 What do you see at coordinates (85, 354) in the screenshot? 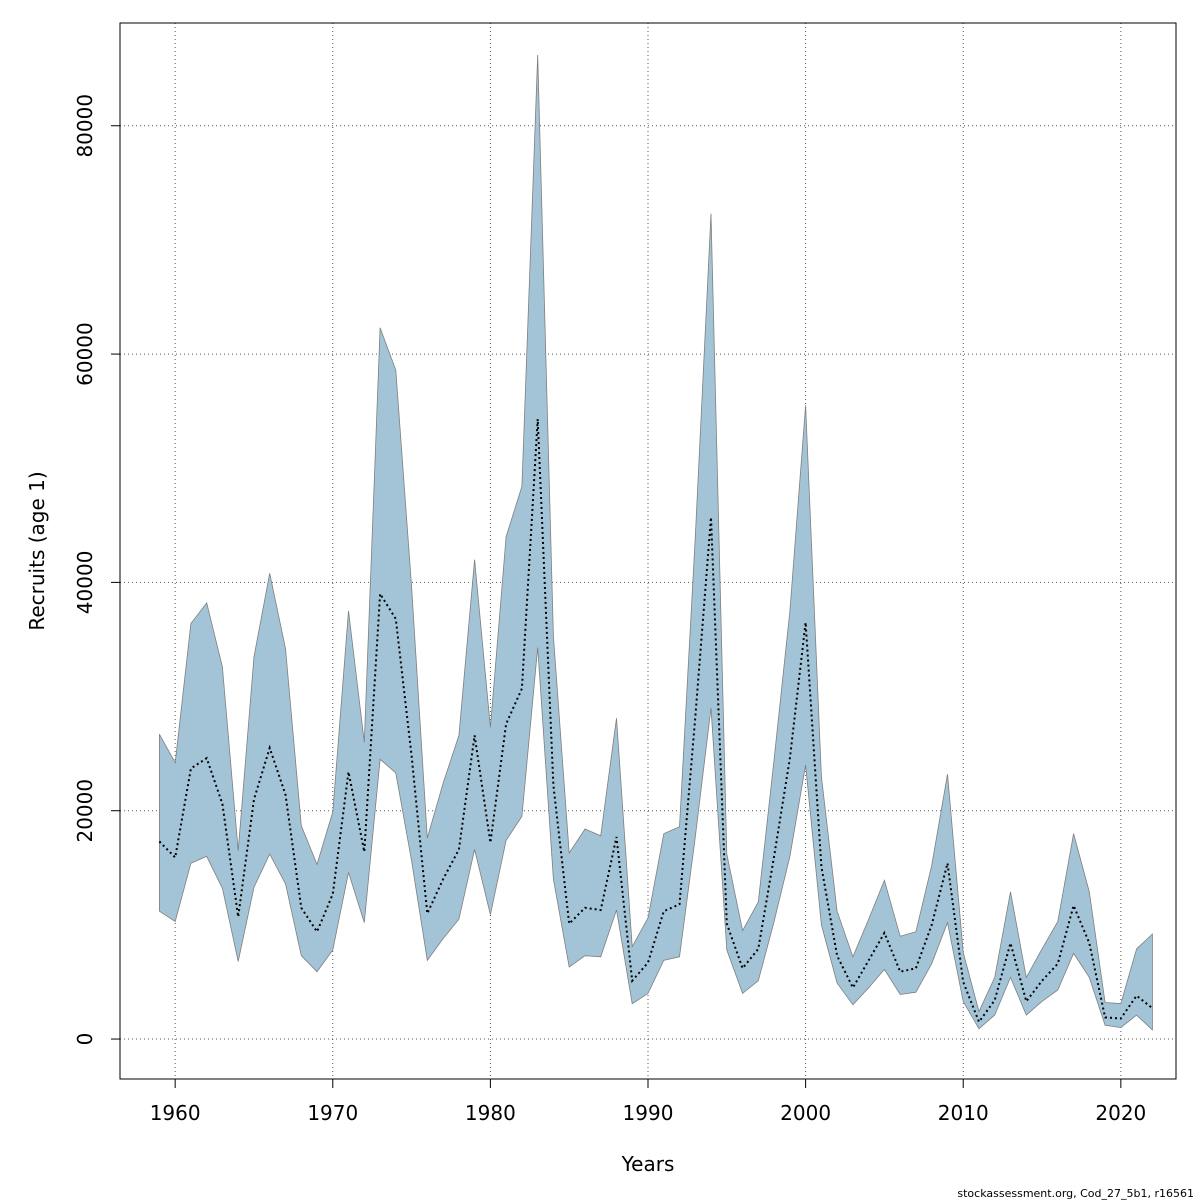
I see `y-tick-label: 60000` at bounding box center [85, 354].